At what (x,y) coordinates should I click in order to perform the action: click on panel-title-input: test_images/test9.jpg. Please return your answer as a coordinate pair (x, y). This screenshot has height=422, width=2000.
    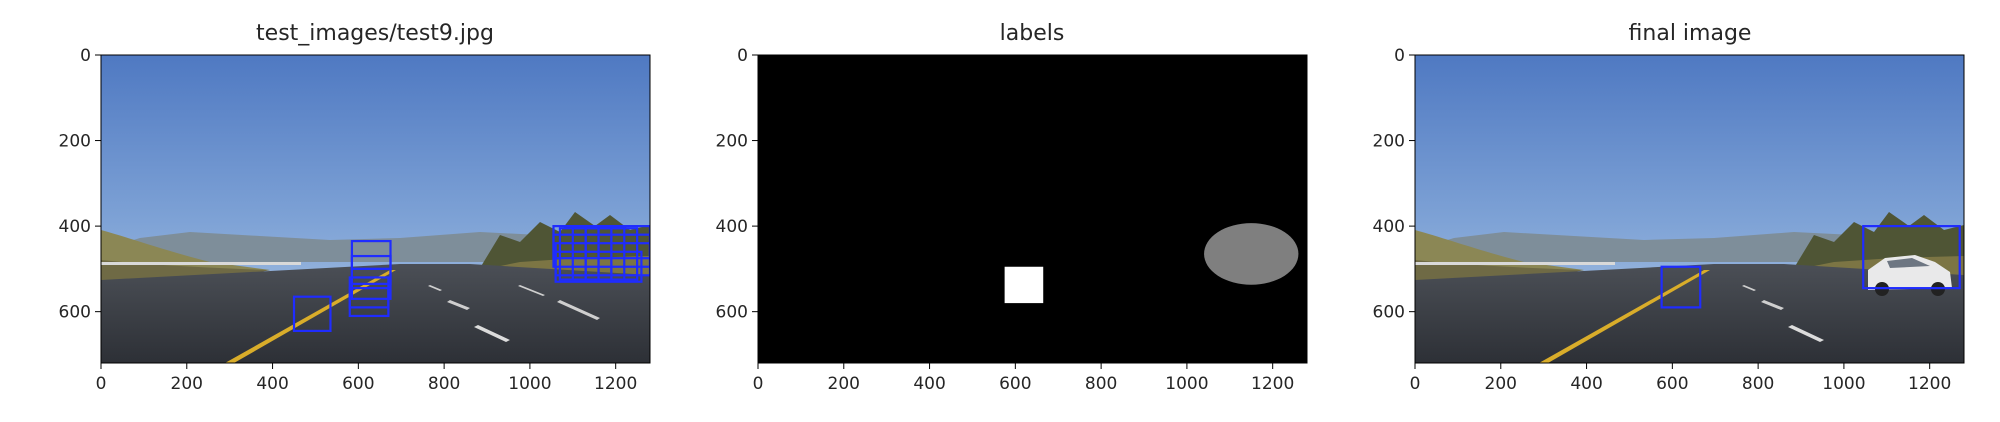
    Looking at the image, I should click on (375, 33).